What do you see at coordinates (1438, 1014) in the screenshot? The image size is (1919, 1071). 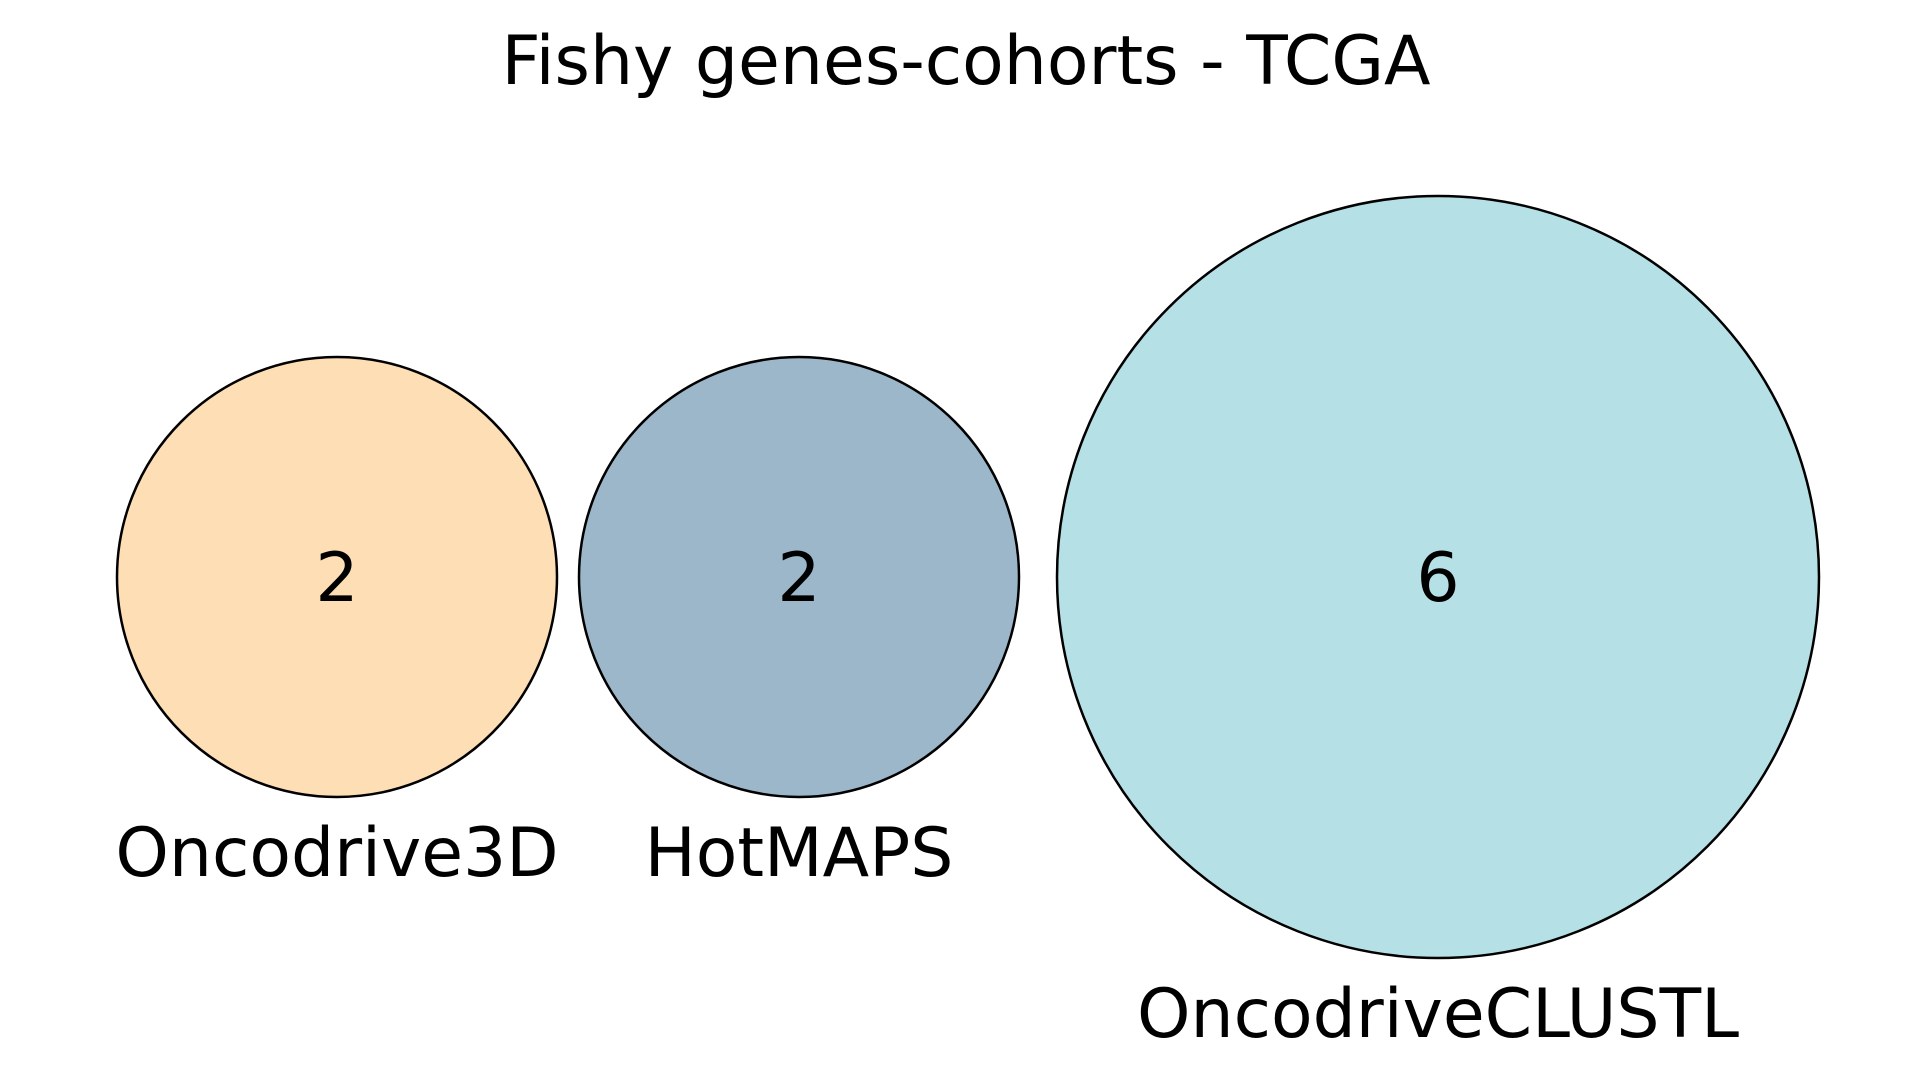 I see `set-label-oncodriveclustl: OncodriveCLUSTL` at bounding box center [1438, 1014].